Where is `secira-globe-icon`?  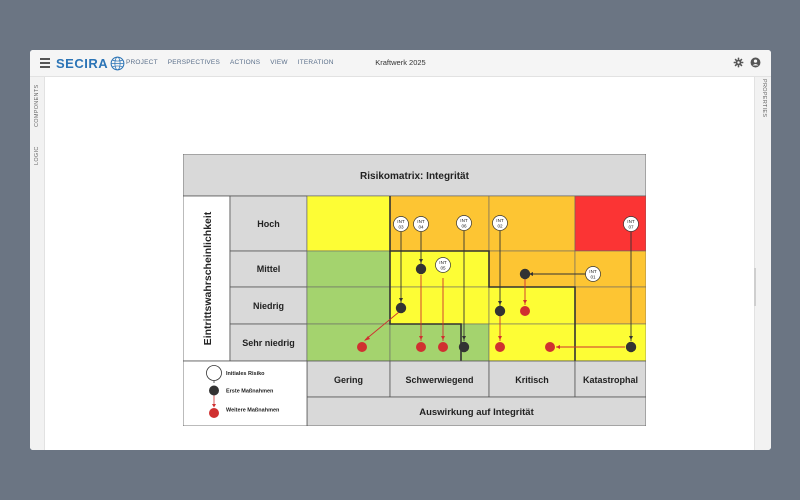 secira-globe-icon is located at coordinates (117, 63).